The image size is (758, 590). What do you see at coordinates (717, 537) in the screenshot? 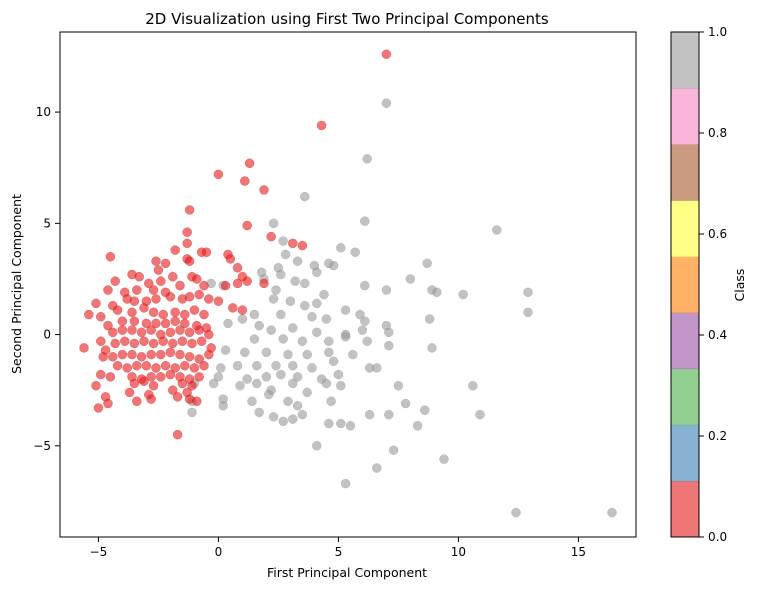
I see `colorbar-tick-label: 0.0` at bounding box center [717, 537].